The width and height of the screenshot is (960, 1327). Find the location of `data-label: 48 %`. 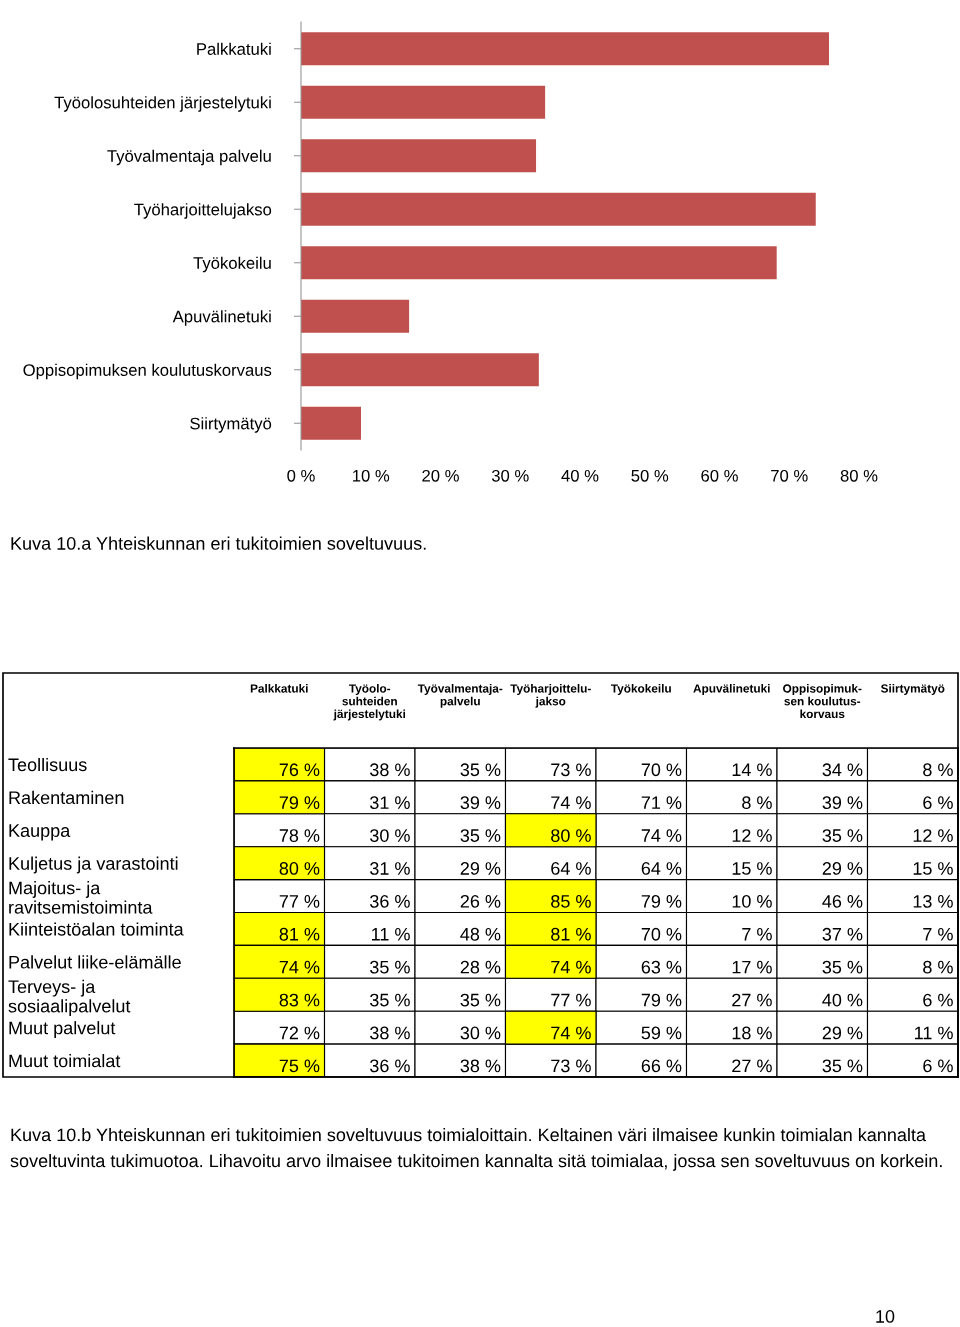

data-label: 48 % is located at coordinates (480, 934).